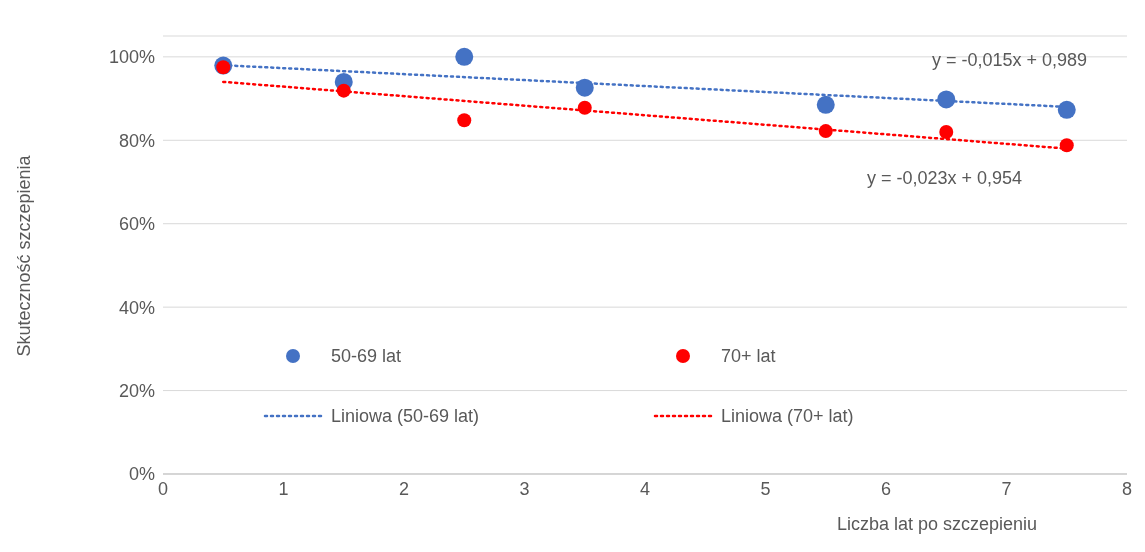  What do you see at coordinates (405, 416) in the screenshot?
I see `legend-label: Liniowa (50-69 lat)` at bounding box center [405, 416].